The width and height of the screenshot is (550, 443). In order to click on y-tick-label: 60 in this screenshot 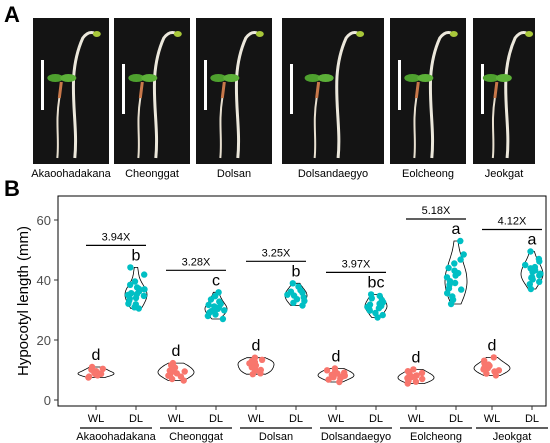, I will do `click(44, 220)`.